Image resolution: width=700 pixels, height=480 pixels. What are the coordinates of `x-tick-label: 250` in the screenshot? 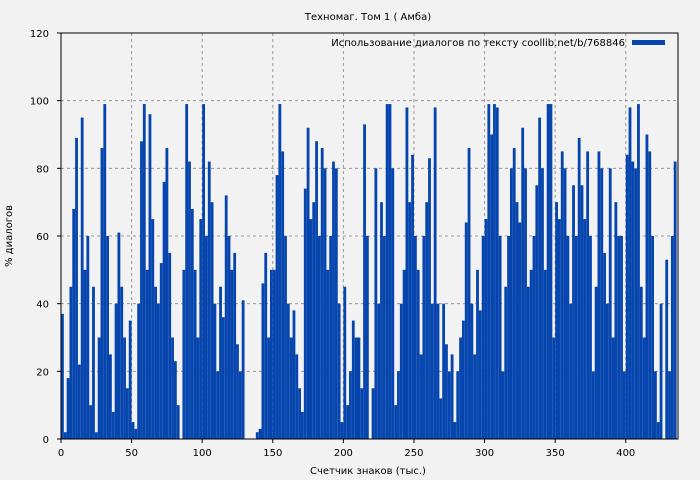 It's located at (413, 453).